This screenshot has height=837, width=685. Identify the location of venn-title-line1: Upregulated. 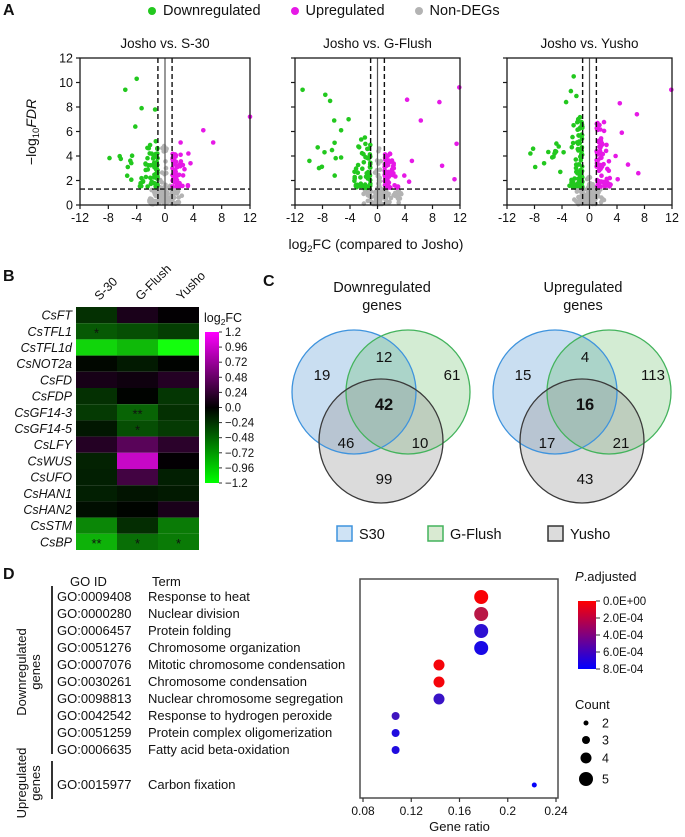
(583, 288).